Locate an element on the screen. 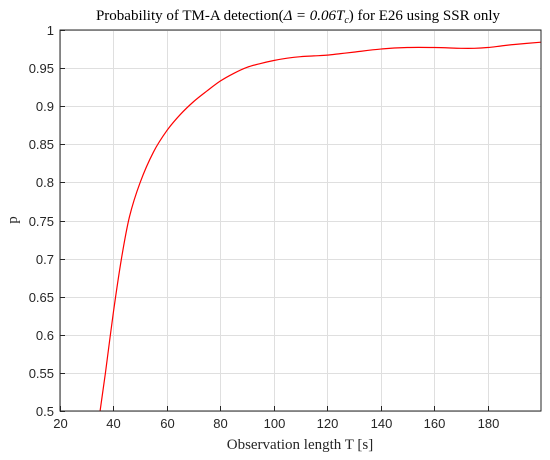 The height and width of the screenshot is (460, 550). chart-title-prefix: Probability of TM-A detection( is located at coordinates (190, 16).